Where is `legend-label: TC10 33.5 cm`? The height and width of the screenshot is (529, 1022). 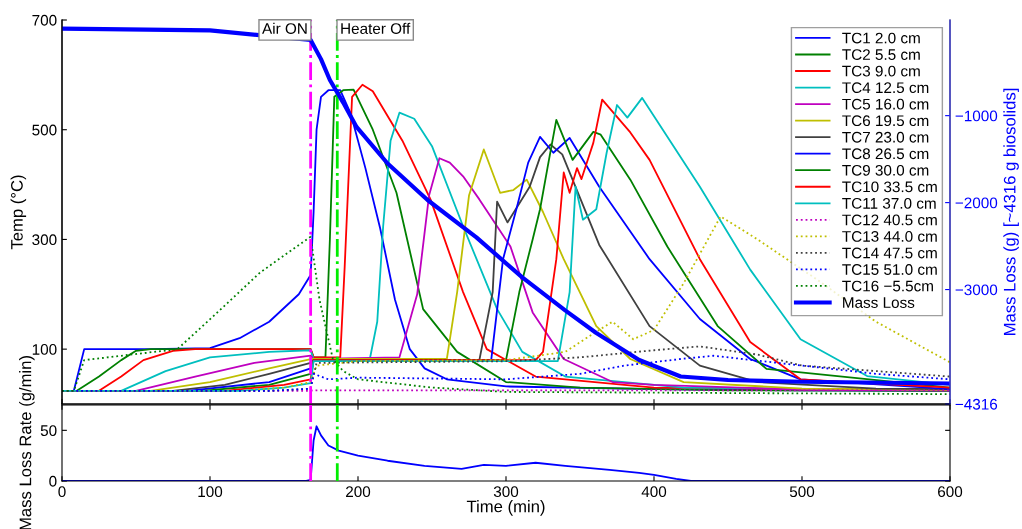 legend-label: TC10 33.5 cm is located at coordinates (889, 187).